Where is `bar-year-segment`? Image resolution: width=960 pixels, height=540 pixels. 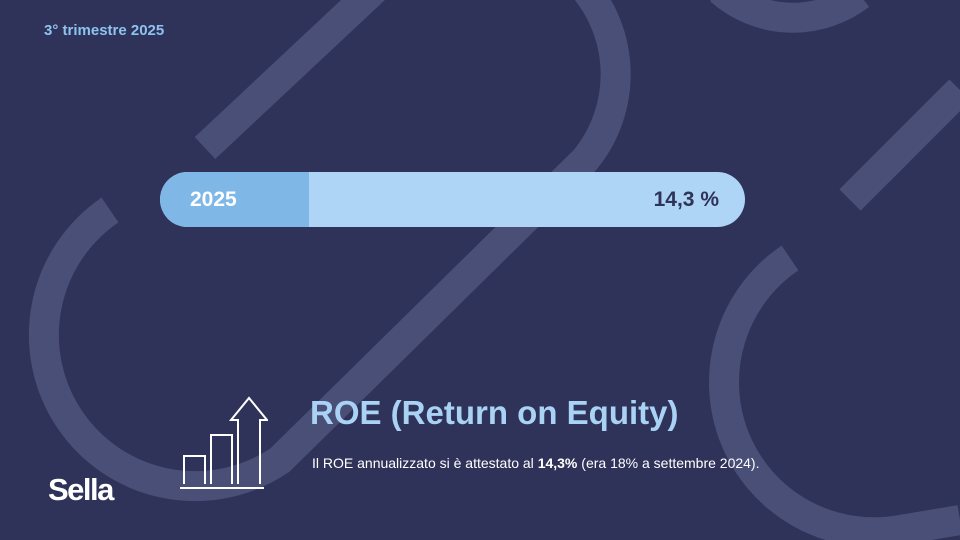
bar-year-segment is located at coordinates (234, 199).